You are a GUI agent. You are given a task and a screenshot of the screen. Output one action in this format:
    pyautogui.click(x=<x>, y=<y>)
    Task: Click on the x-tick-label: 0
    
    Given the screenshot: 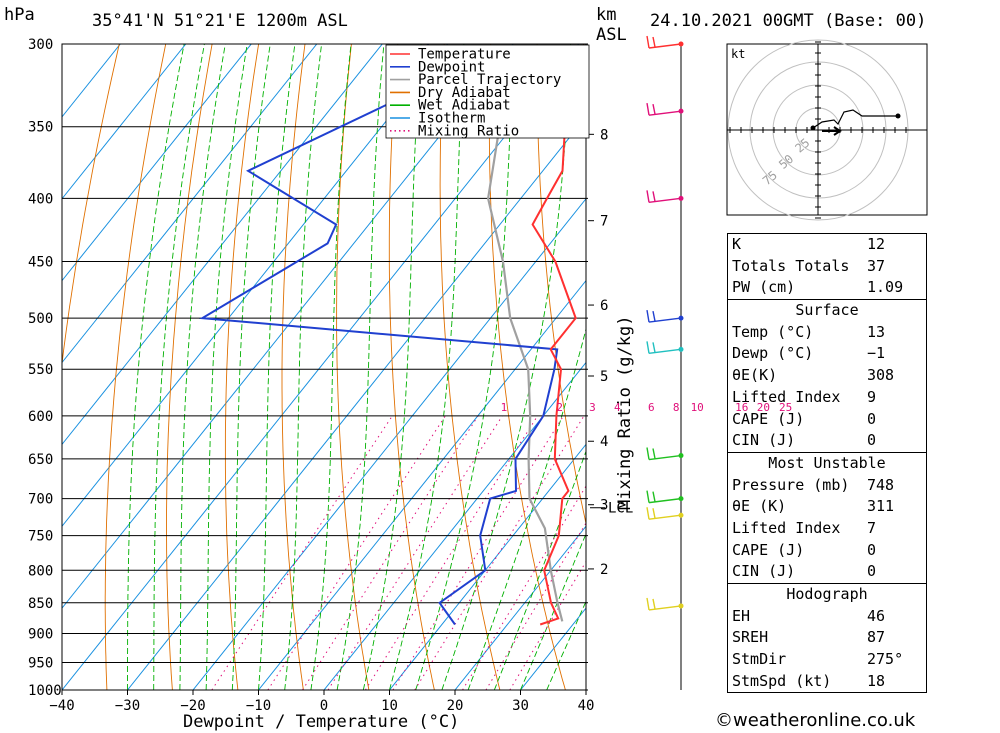 What is the action you would take?
    pyautogui.click(x=324, y=706)
    